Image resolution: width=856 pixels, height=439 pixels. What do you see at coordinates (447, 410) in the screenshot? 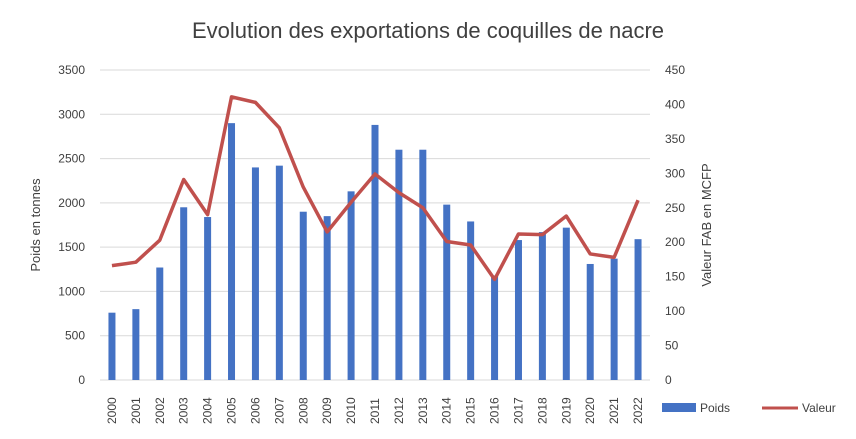
I see `x-tick-label: 2014` at bounding box center [447, 410].